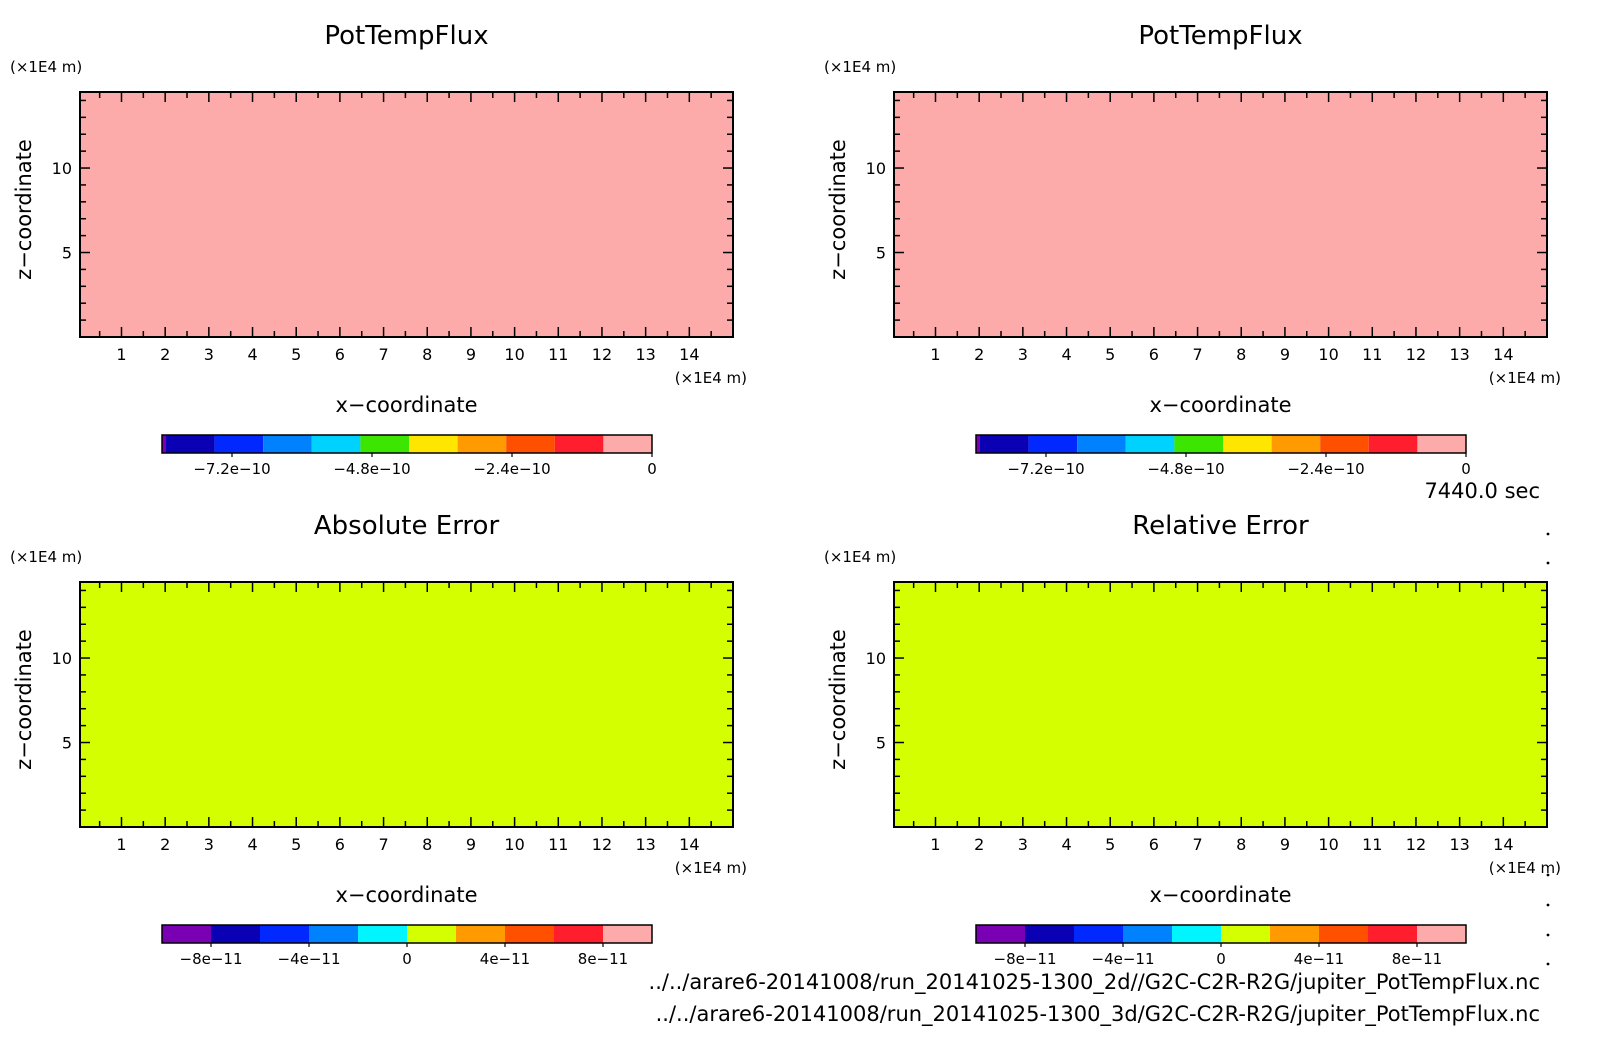 The width and height of the screenshot is (1604, 1054). Describe the element at coordinates (1325, 469) in the screenshot. I see `colorbar-tick-label: −2.4e−10` at that location.